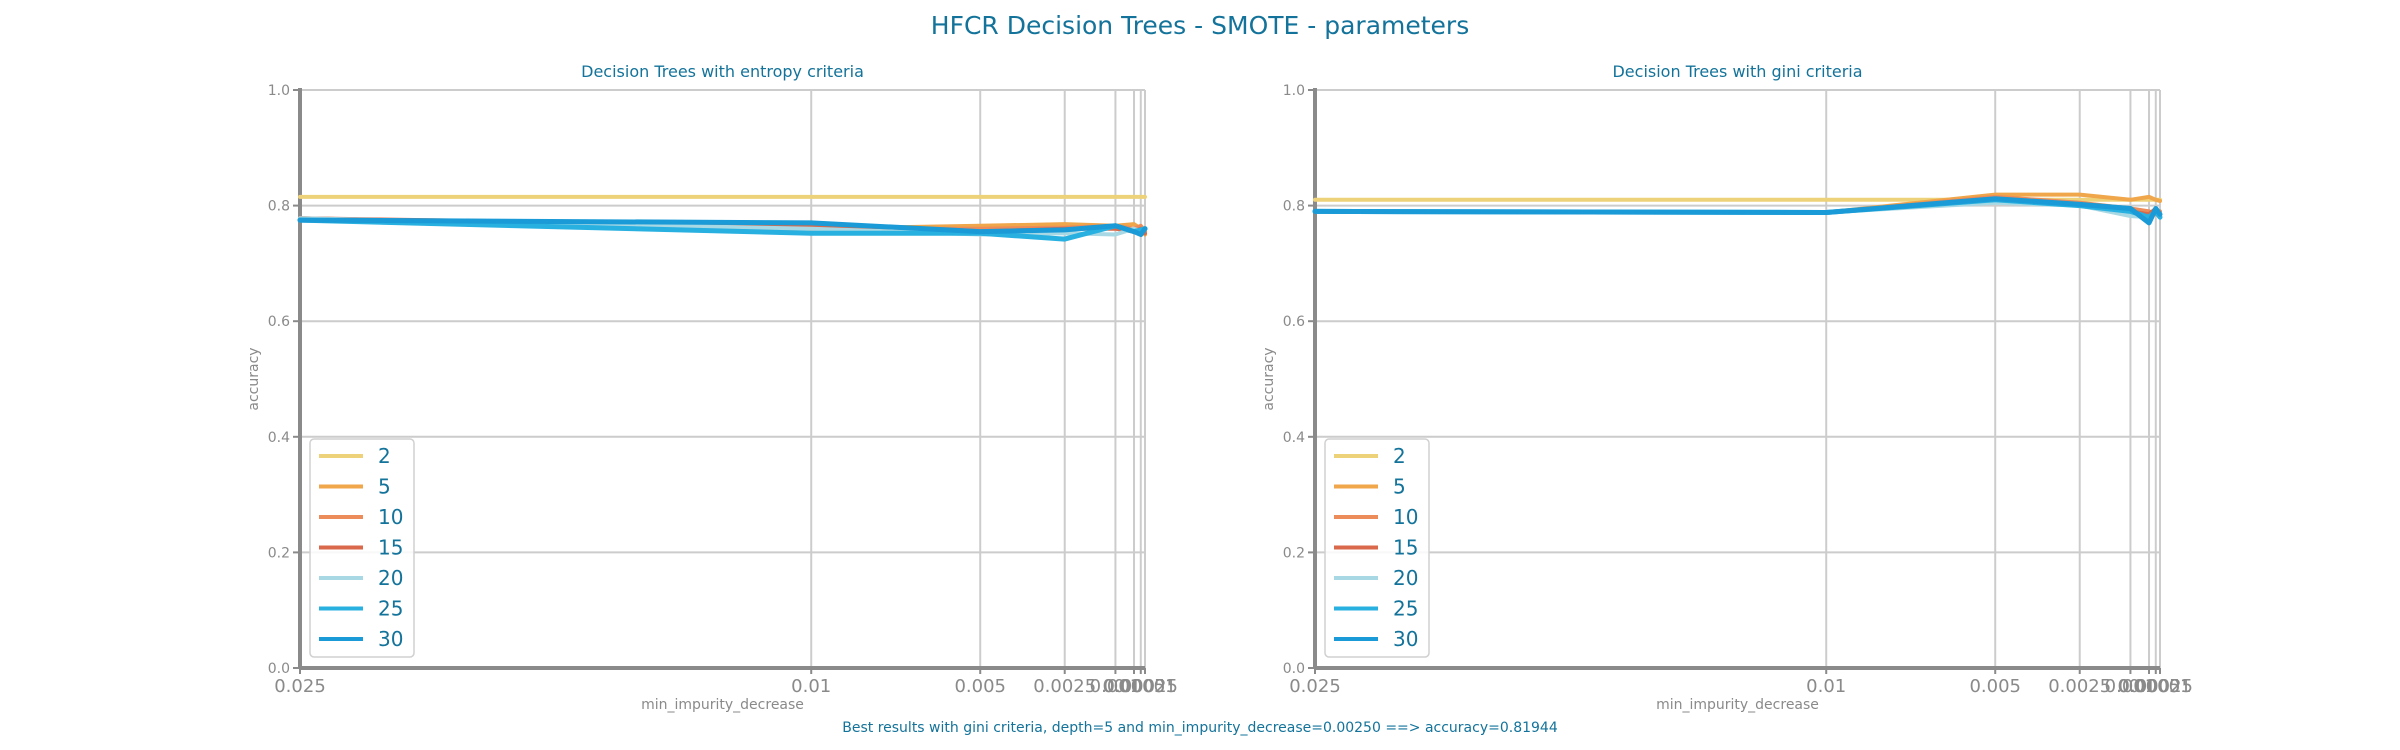  I want to click on chart-0-ytick-label: 1.0, so click(279, 91).